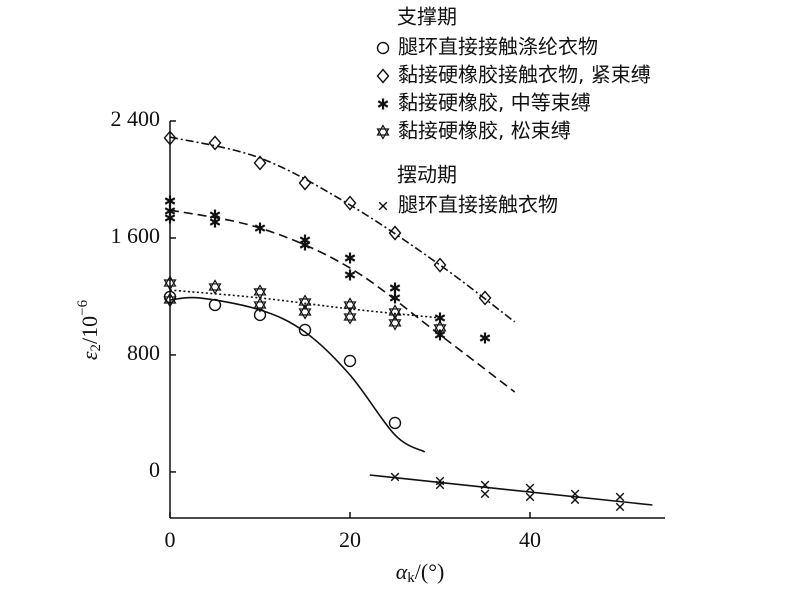  I want to click on y-tick-label: 1 600, so click(136, 235).